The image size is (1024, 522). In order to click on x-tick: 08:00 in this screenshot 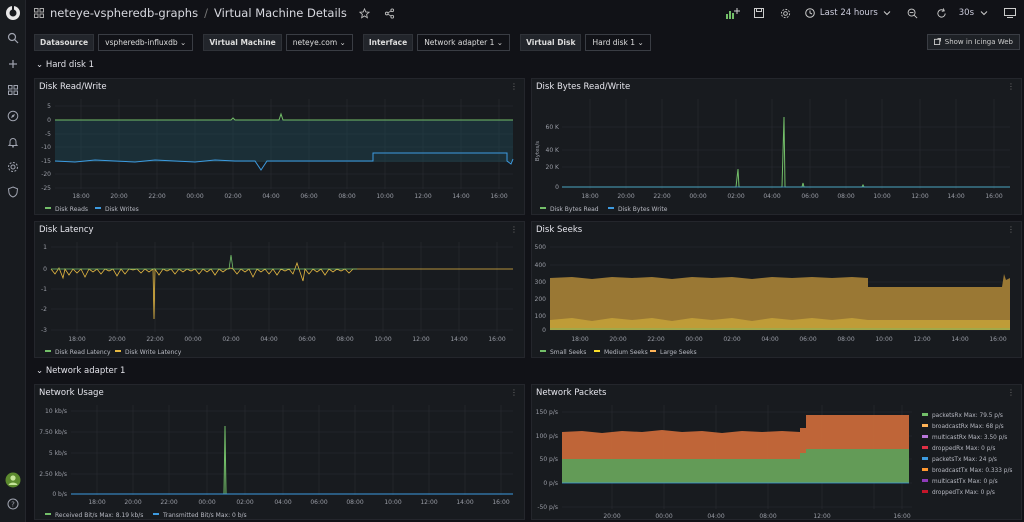, I will do `click(346, 196)`.